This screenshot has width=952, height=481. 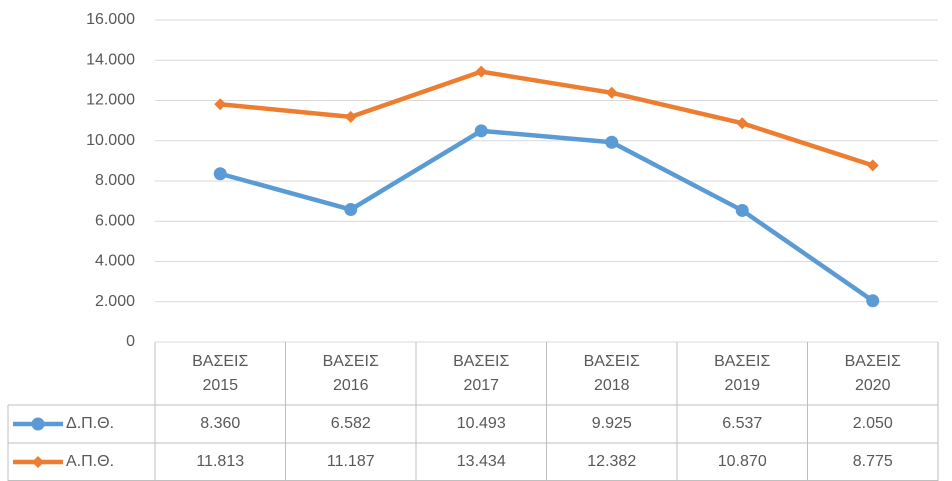 What do you see at coordinates (115, 180) in the screenshot?
I see `y-tick-label: 8.000` at bounding box center [115, 180].